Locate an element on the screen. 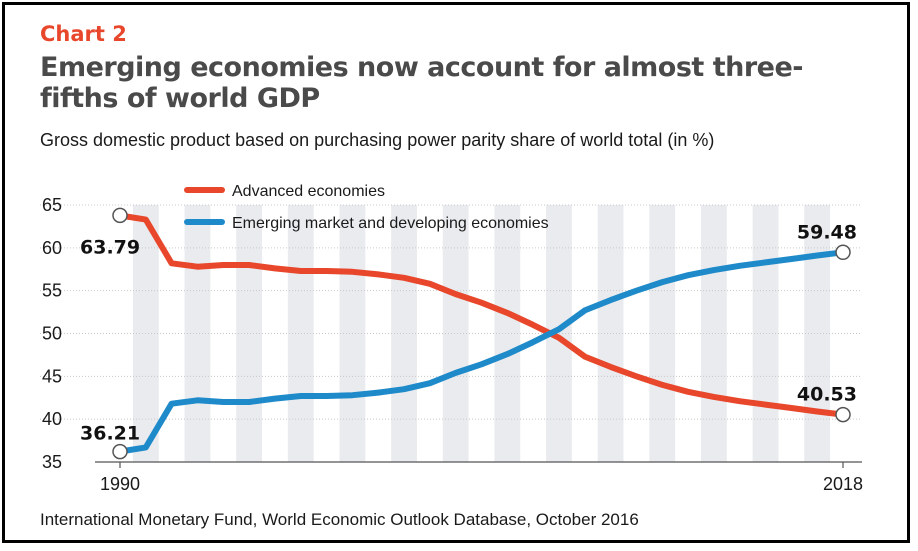  legend-label-1: Emerging market and developing economies is located at coordinates (390, 223).